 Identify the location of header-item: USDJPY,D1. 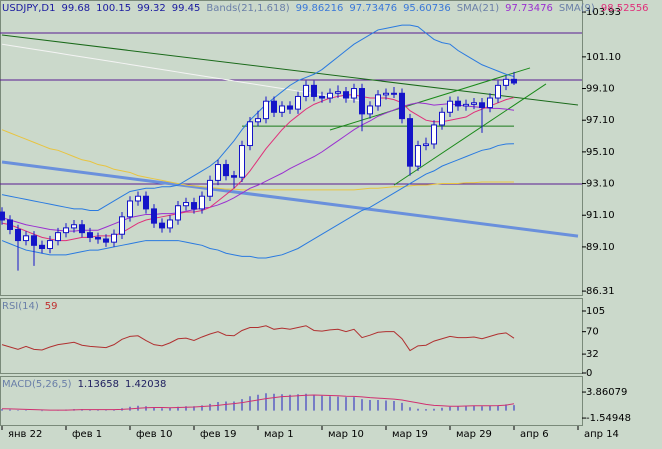
(28, 8).